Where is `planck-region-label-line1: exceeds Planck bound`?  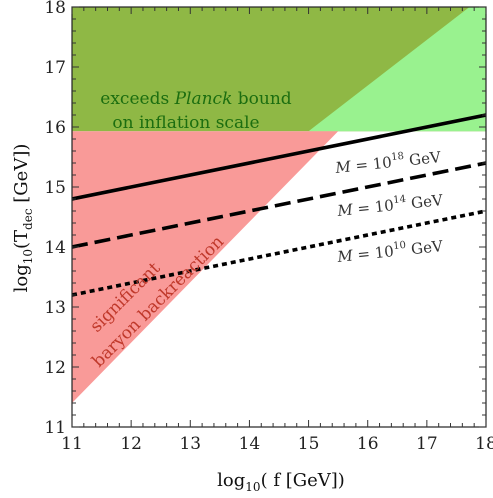 planck-region-label-line1: exceeds Planck bound is located at coordinates (196, 99).